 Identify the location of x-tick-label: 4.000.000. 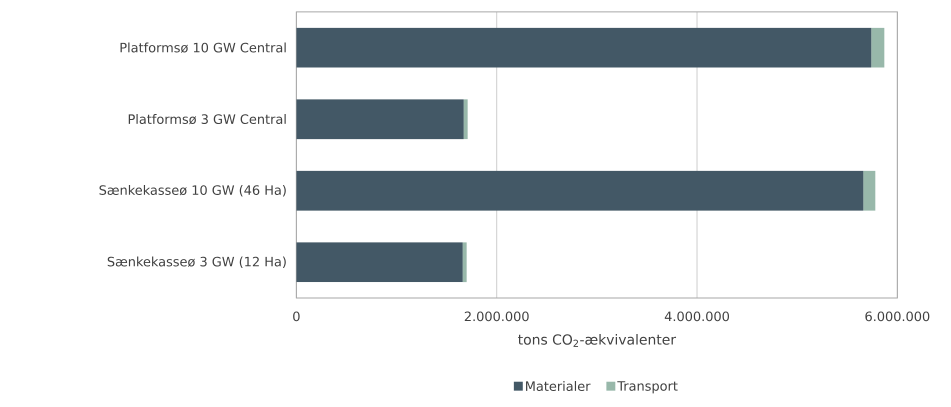
(697, 316).